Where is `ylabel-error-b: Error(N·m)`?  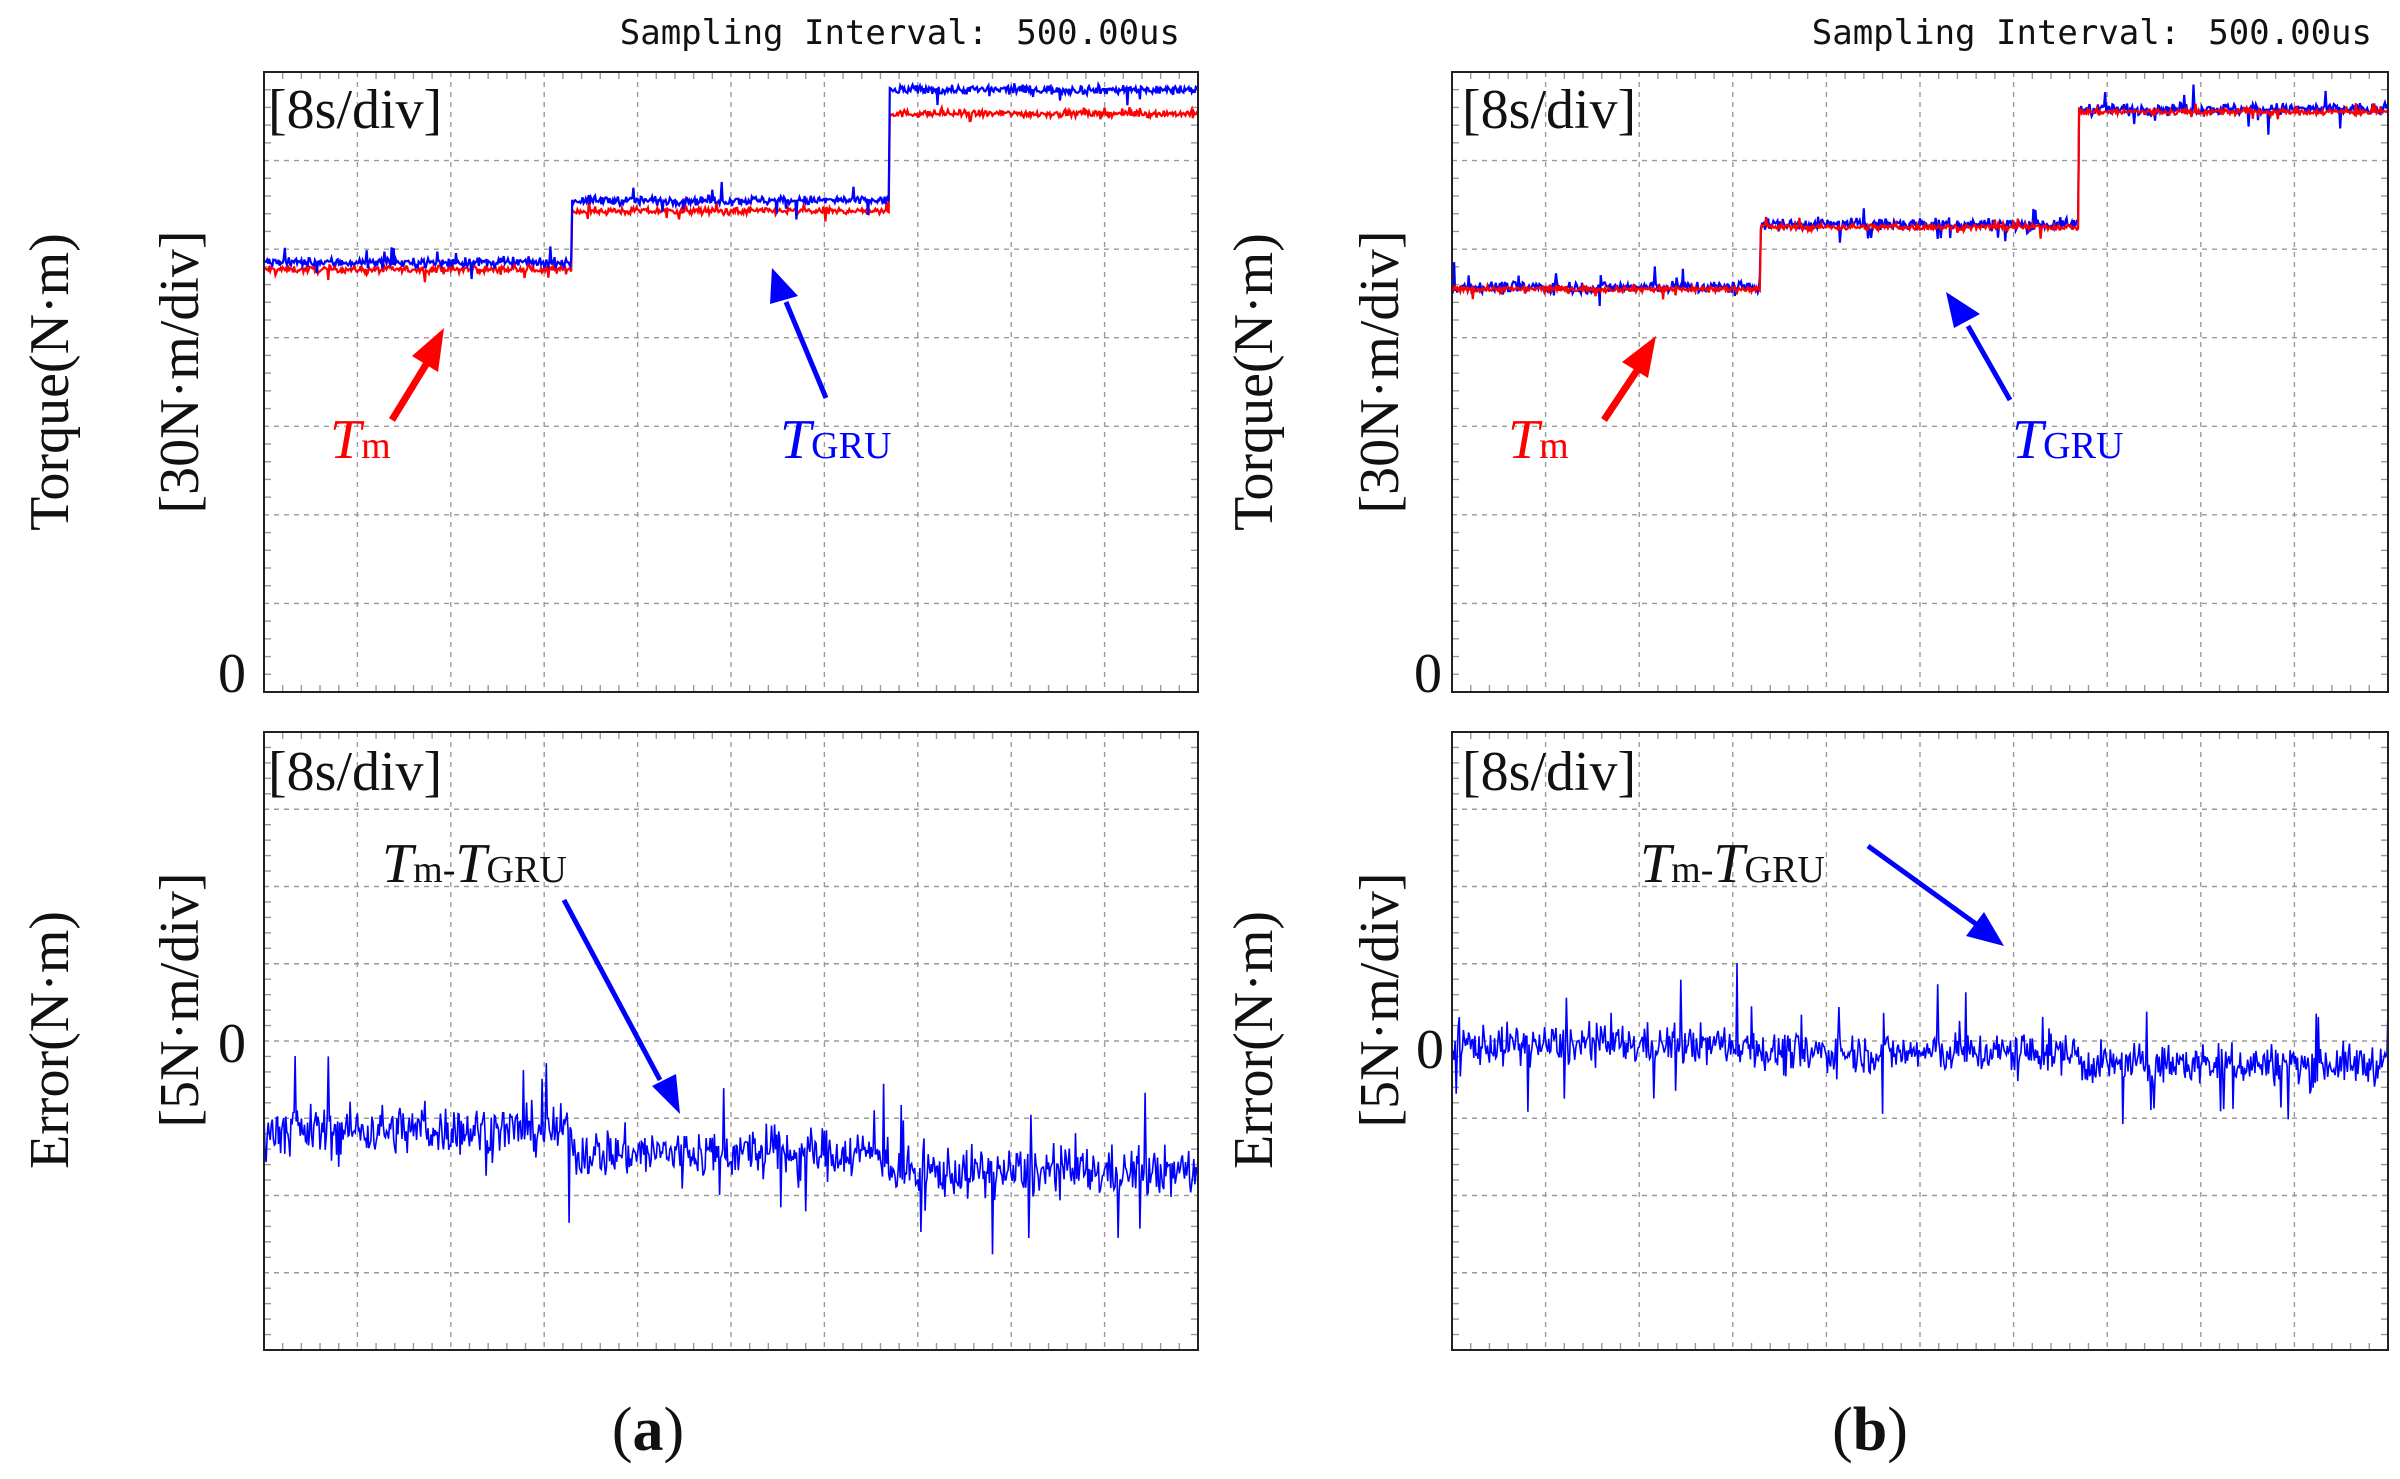 ylabel-error-b: Error(N·m) is located at coordinates (1254, 1040).